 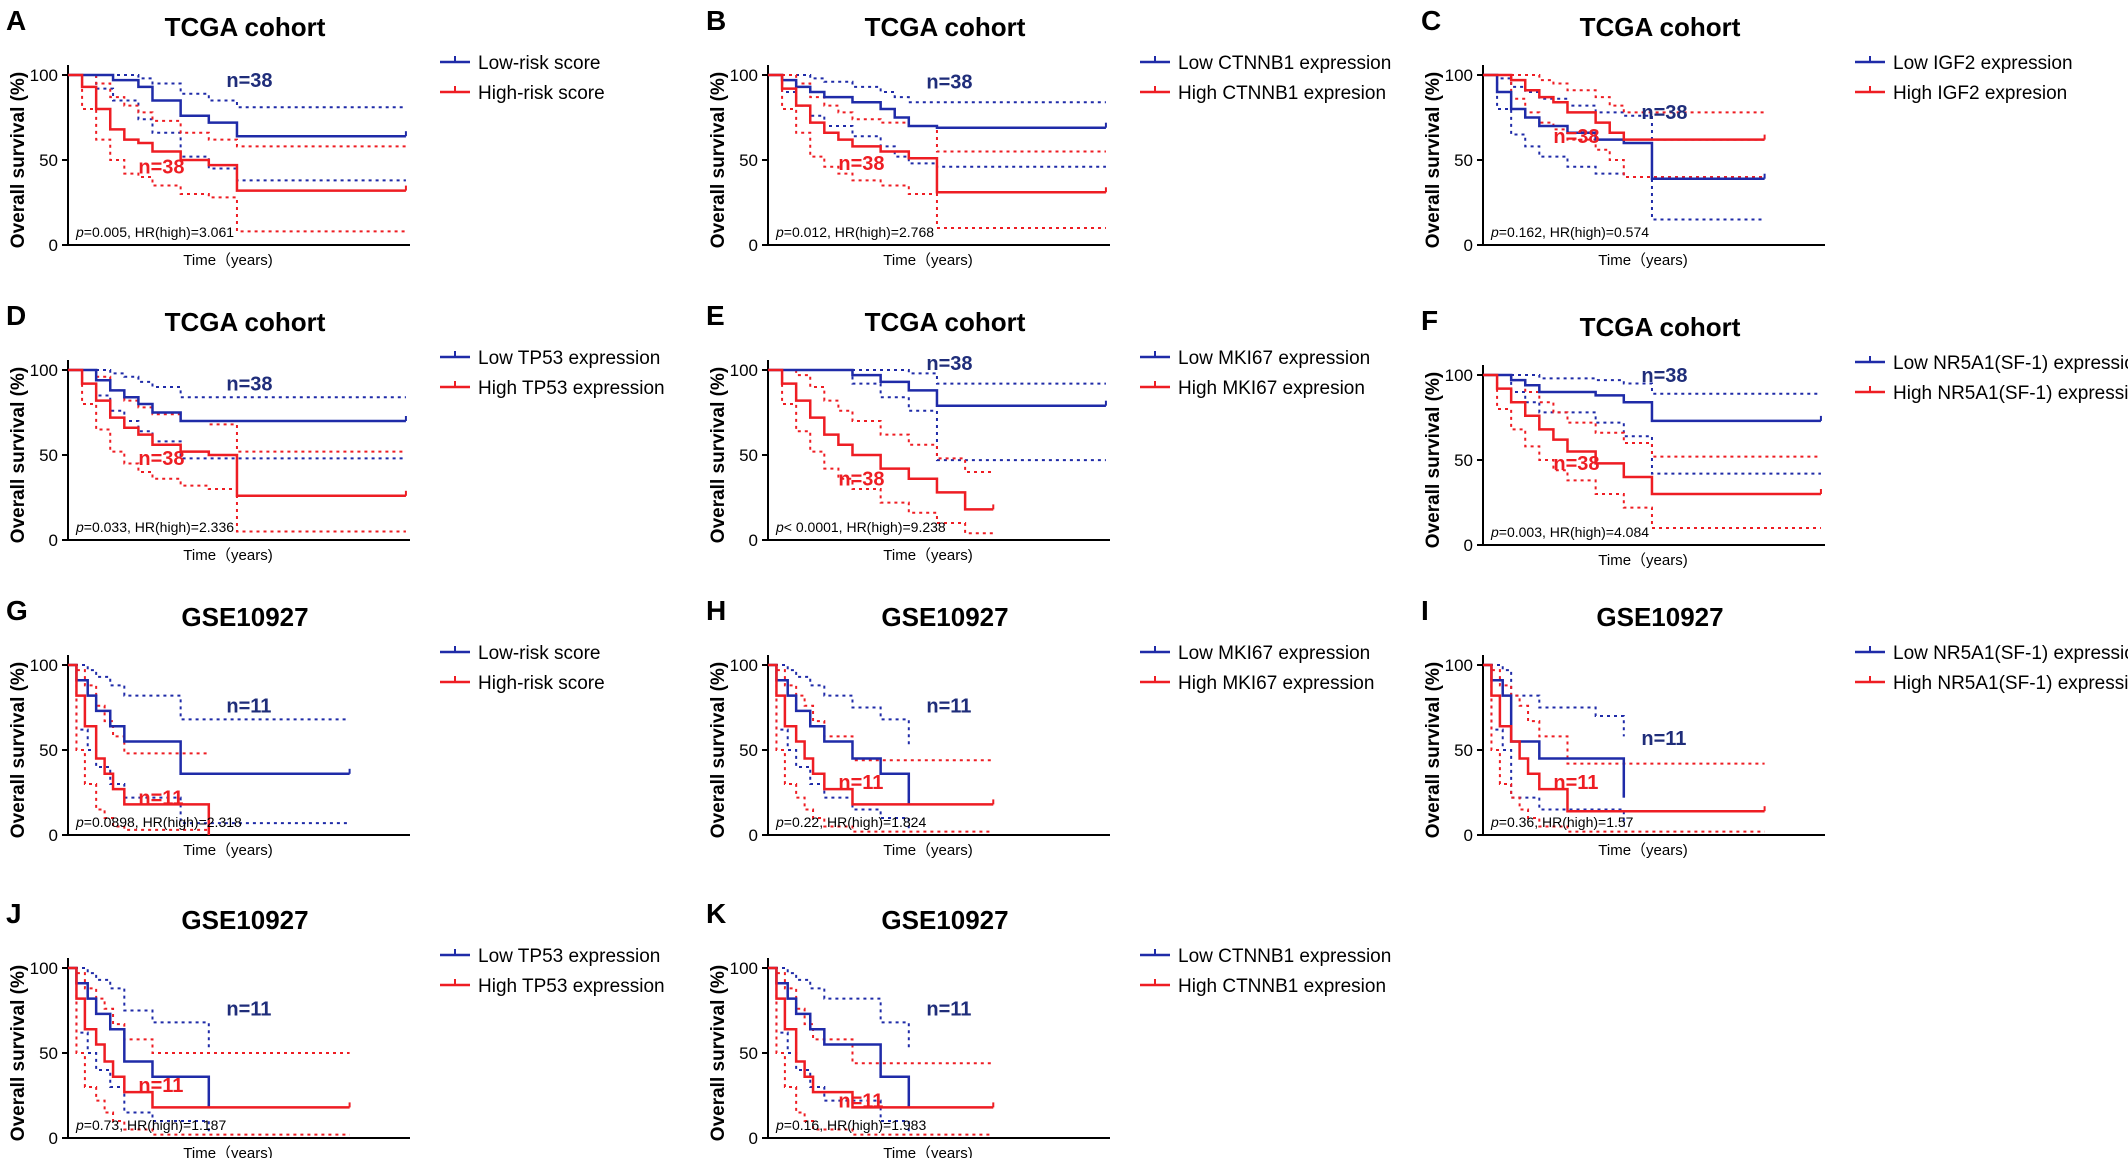 What do you see at coordinates (150, 1125) in the screenshot?
I see `p-value-annotation: p=0.73, HR(high)=1.187` at bounding box center [150, 1125].